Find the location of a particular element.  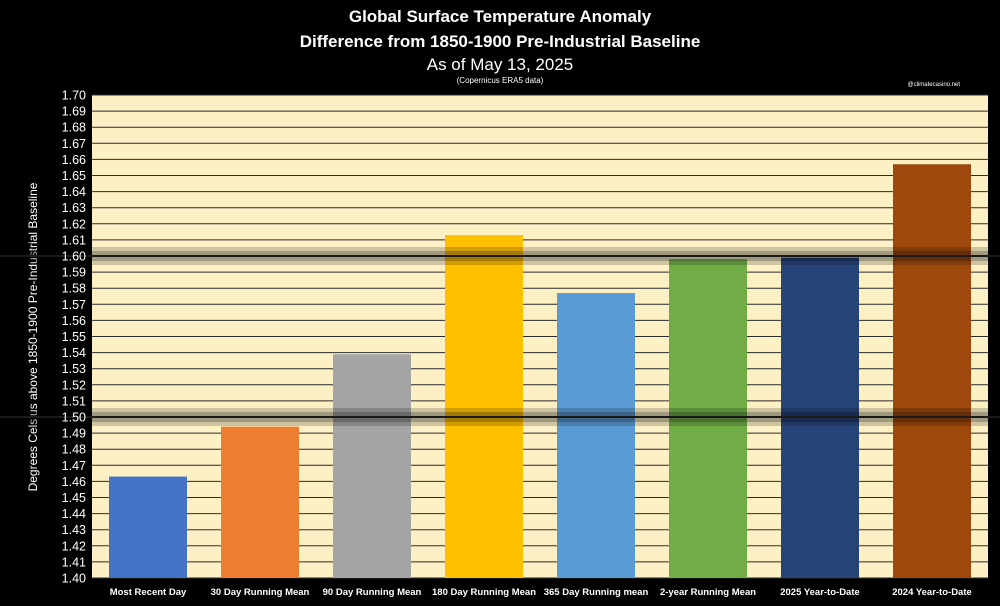

y-tick-label: 1.57 is located at coordinates (74, 305).